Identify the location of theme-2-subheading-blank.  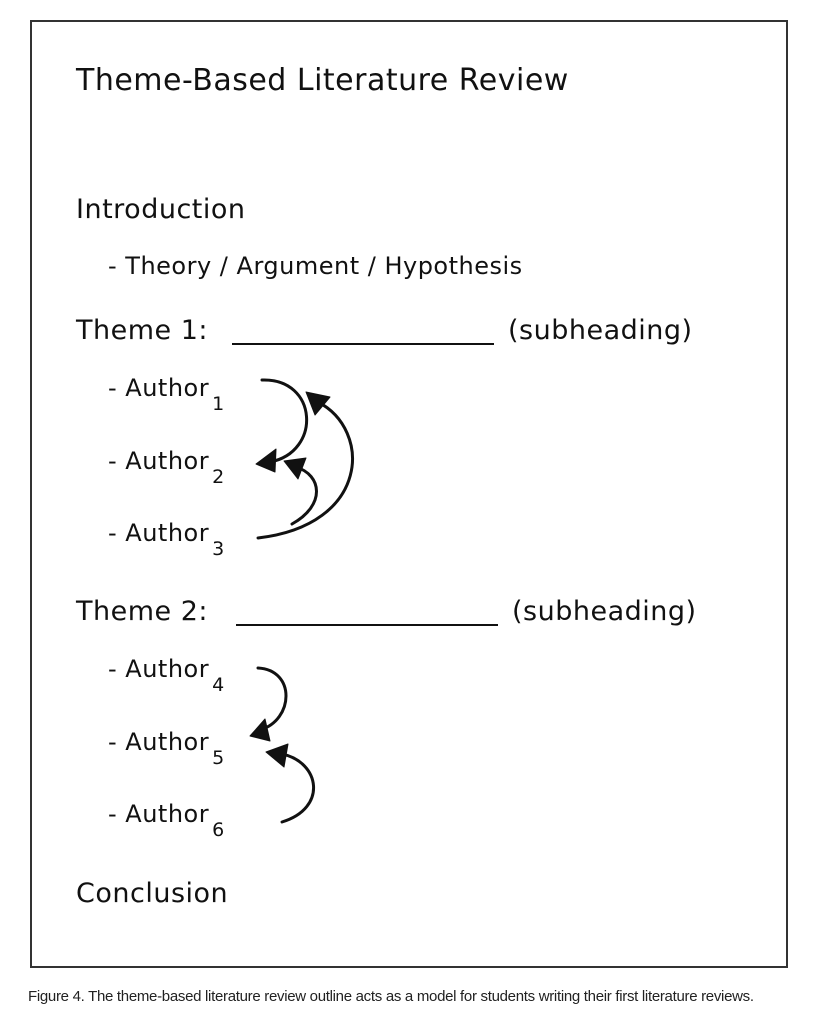
(367, 625).